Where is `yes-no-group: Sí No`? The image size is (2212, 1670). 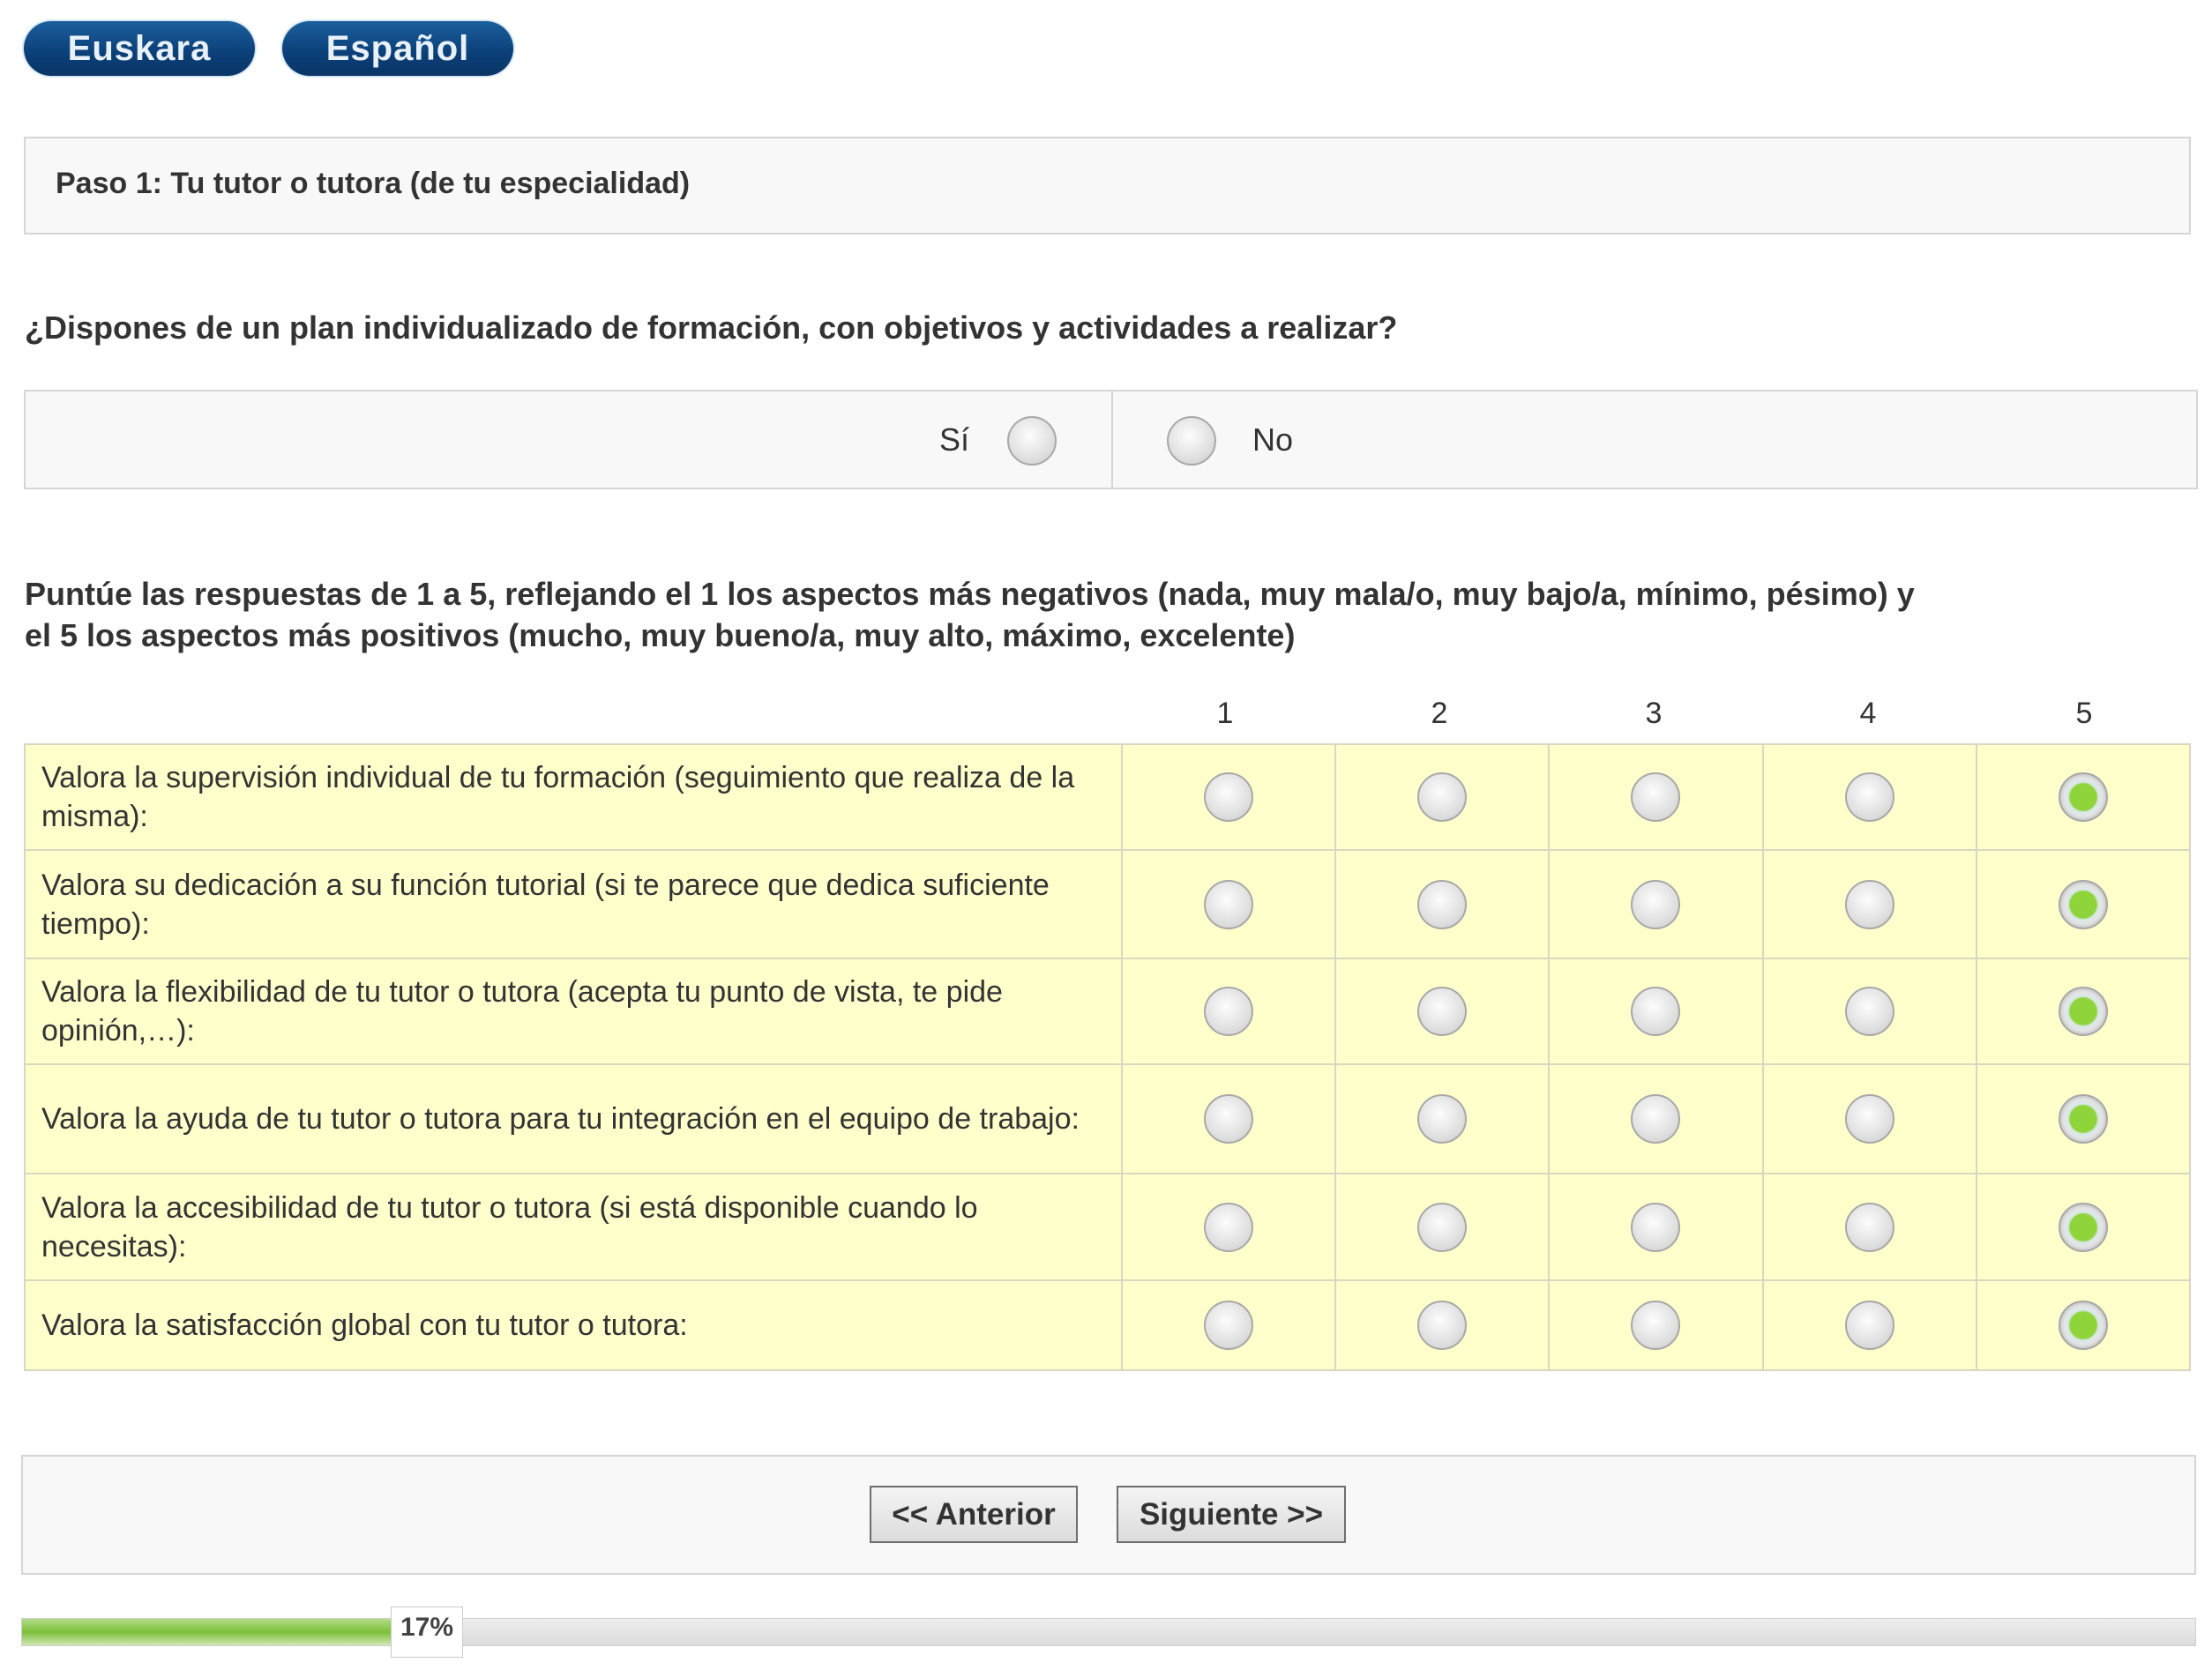
yes-no-group: Sí No is located at coordinates (1111, 439).